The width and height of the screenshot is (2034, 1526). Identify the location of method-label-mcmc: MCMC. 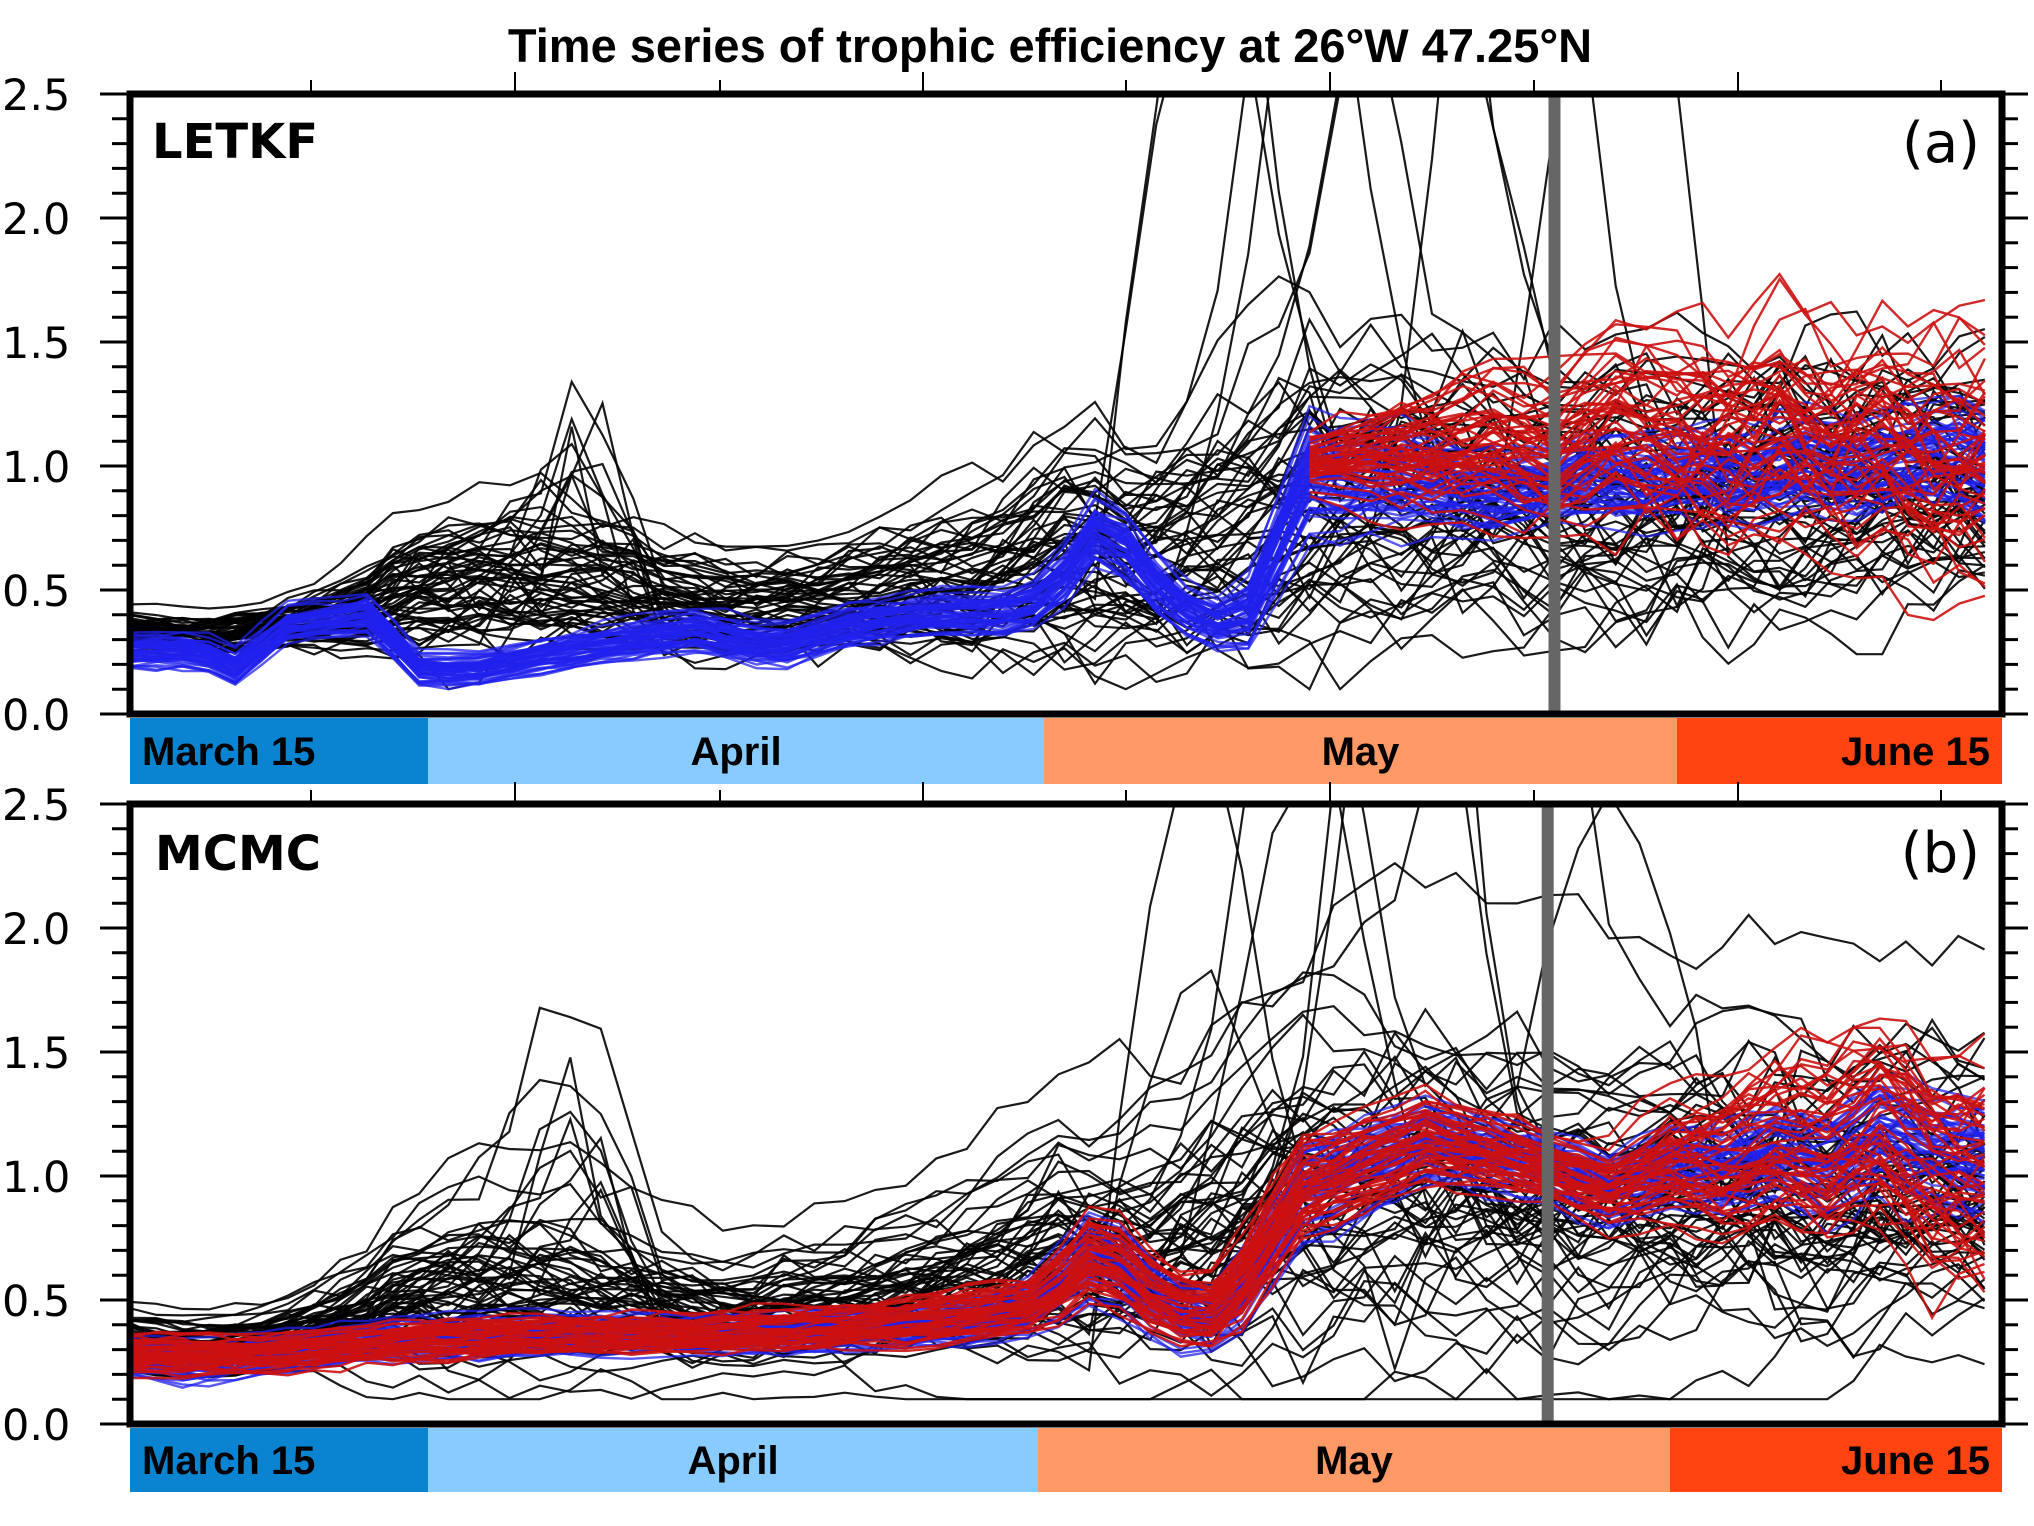
(238, 854).